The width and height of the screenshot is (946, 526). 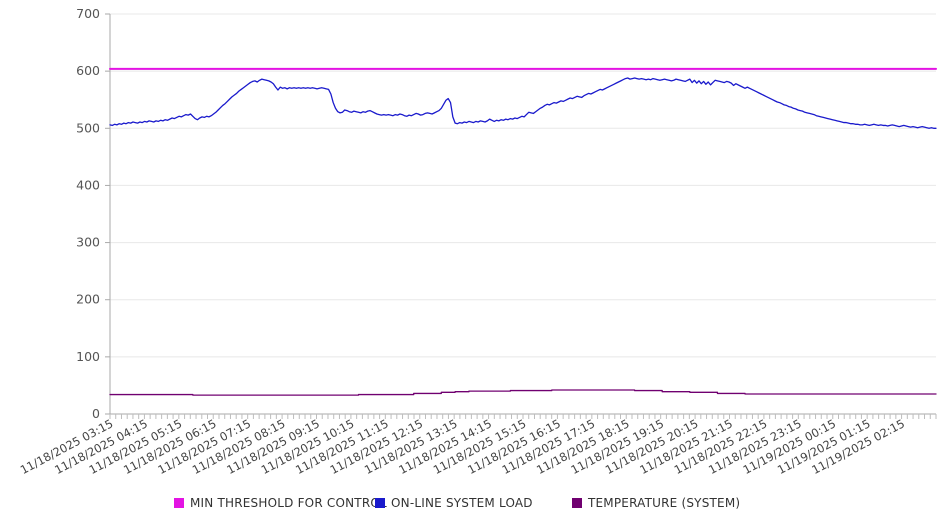 What do you see at coordinates (88, 70) in the screenshot?
I see `y-tick-label: 600` at bounding box center [88, 70].